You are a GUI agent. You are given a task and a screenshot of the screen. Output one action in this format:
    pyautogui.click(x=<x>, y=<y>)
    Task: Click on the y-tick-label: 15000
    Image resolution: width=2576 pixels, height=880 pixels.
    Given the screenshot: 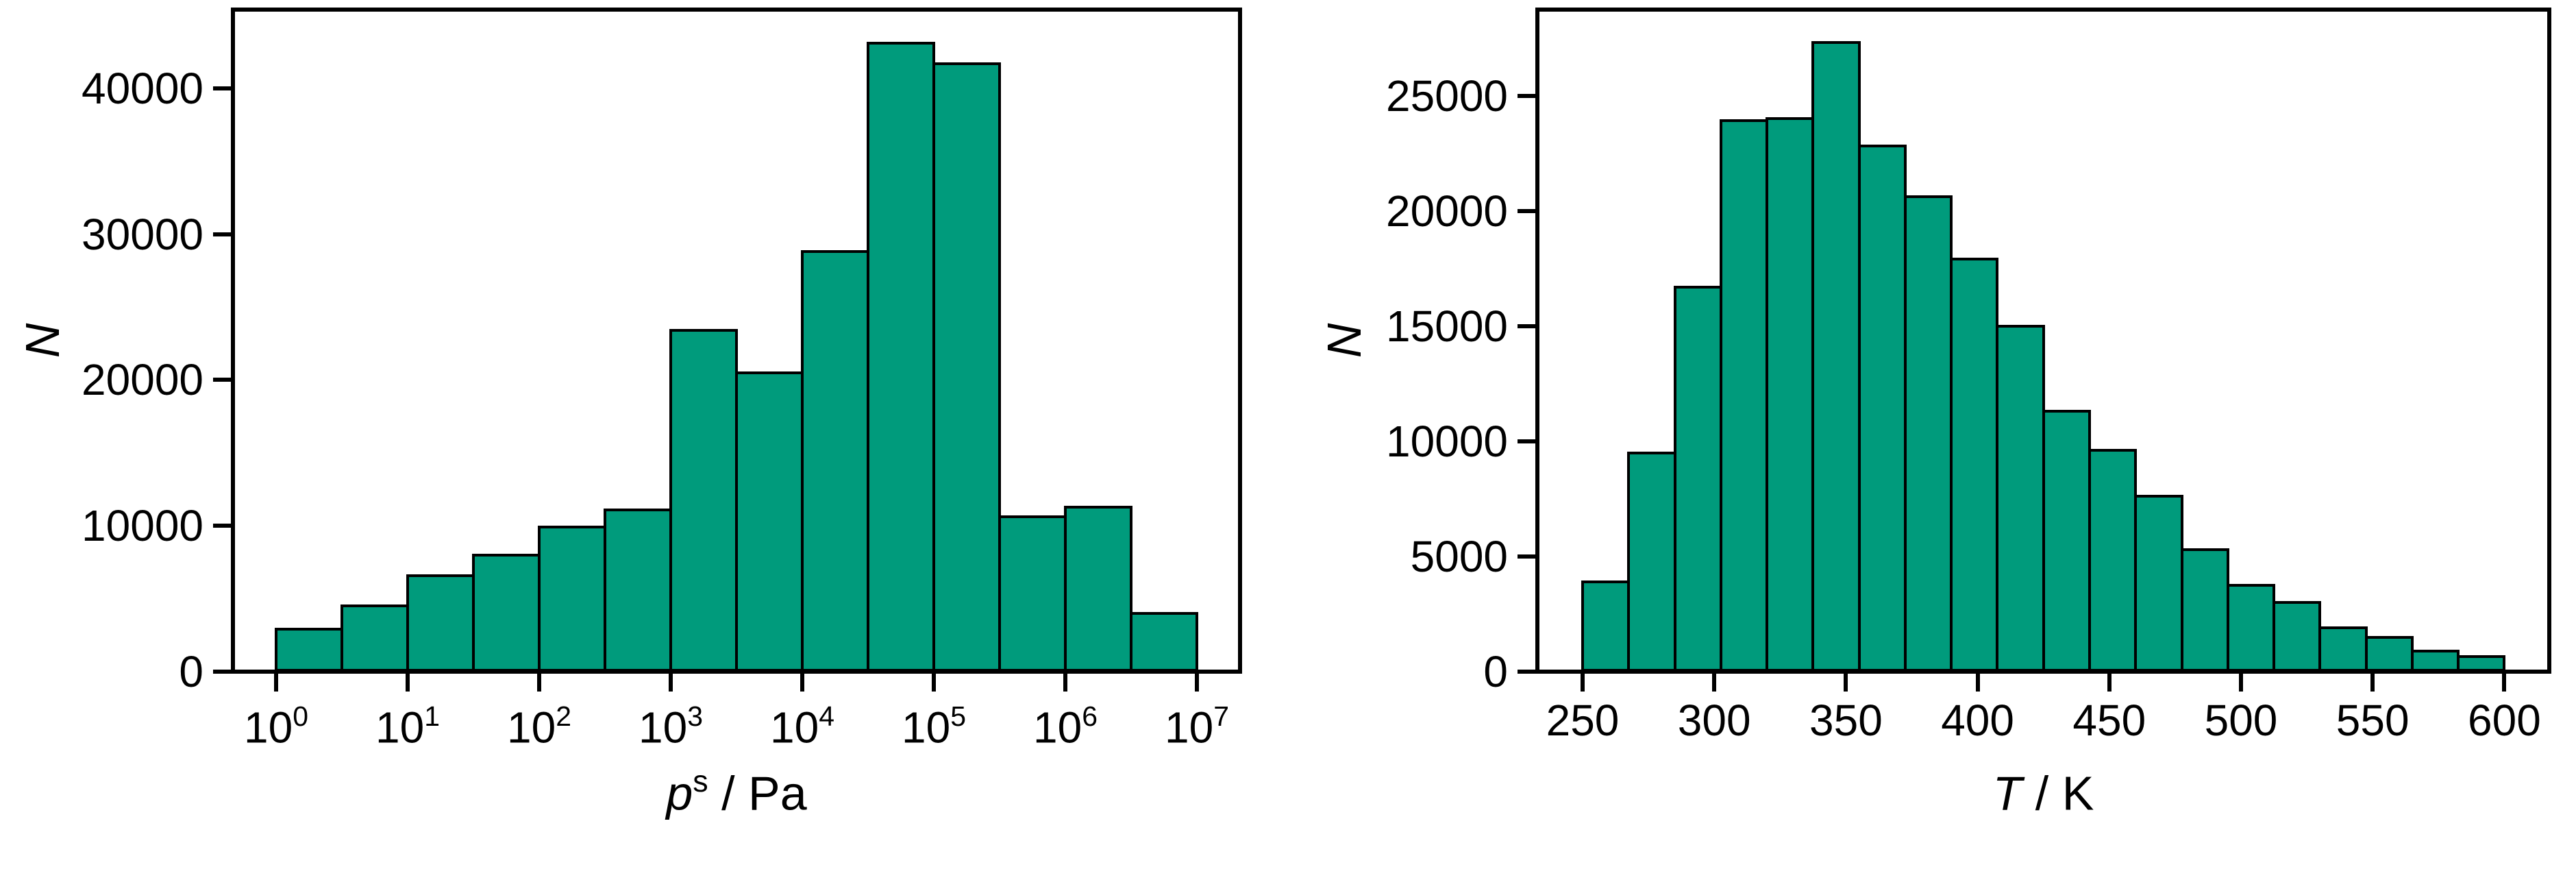 What is the action you would take?
    pyautogui.click(x=1447, y=326)
    